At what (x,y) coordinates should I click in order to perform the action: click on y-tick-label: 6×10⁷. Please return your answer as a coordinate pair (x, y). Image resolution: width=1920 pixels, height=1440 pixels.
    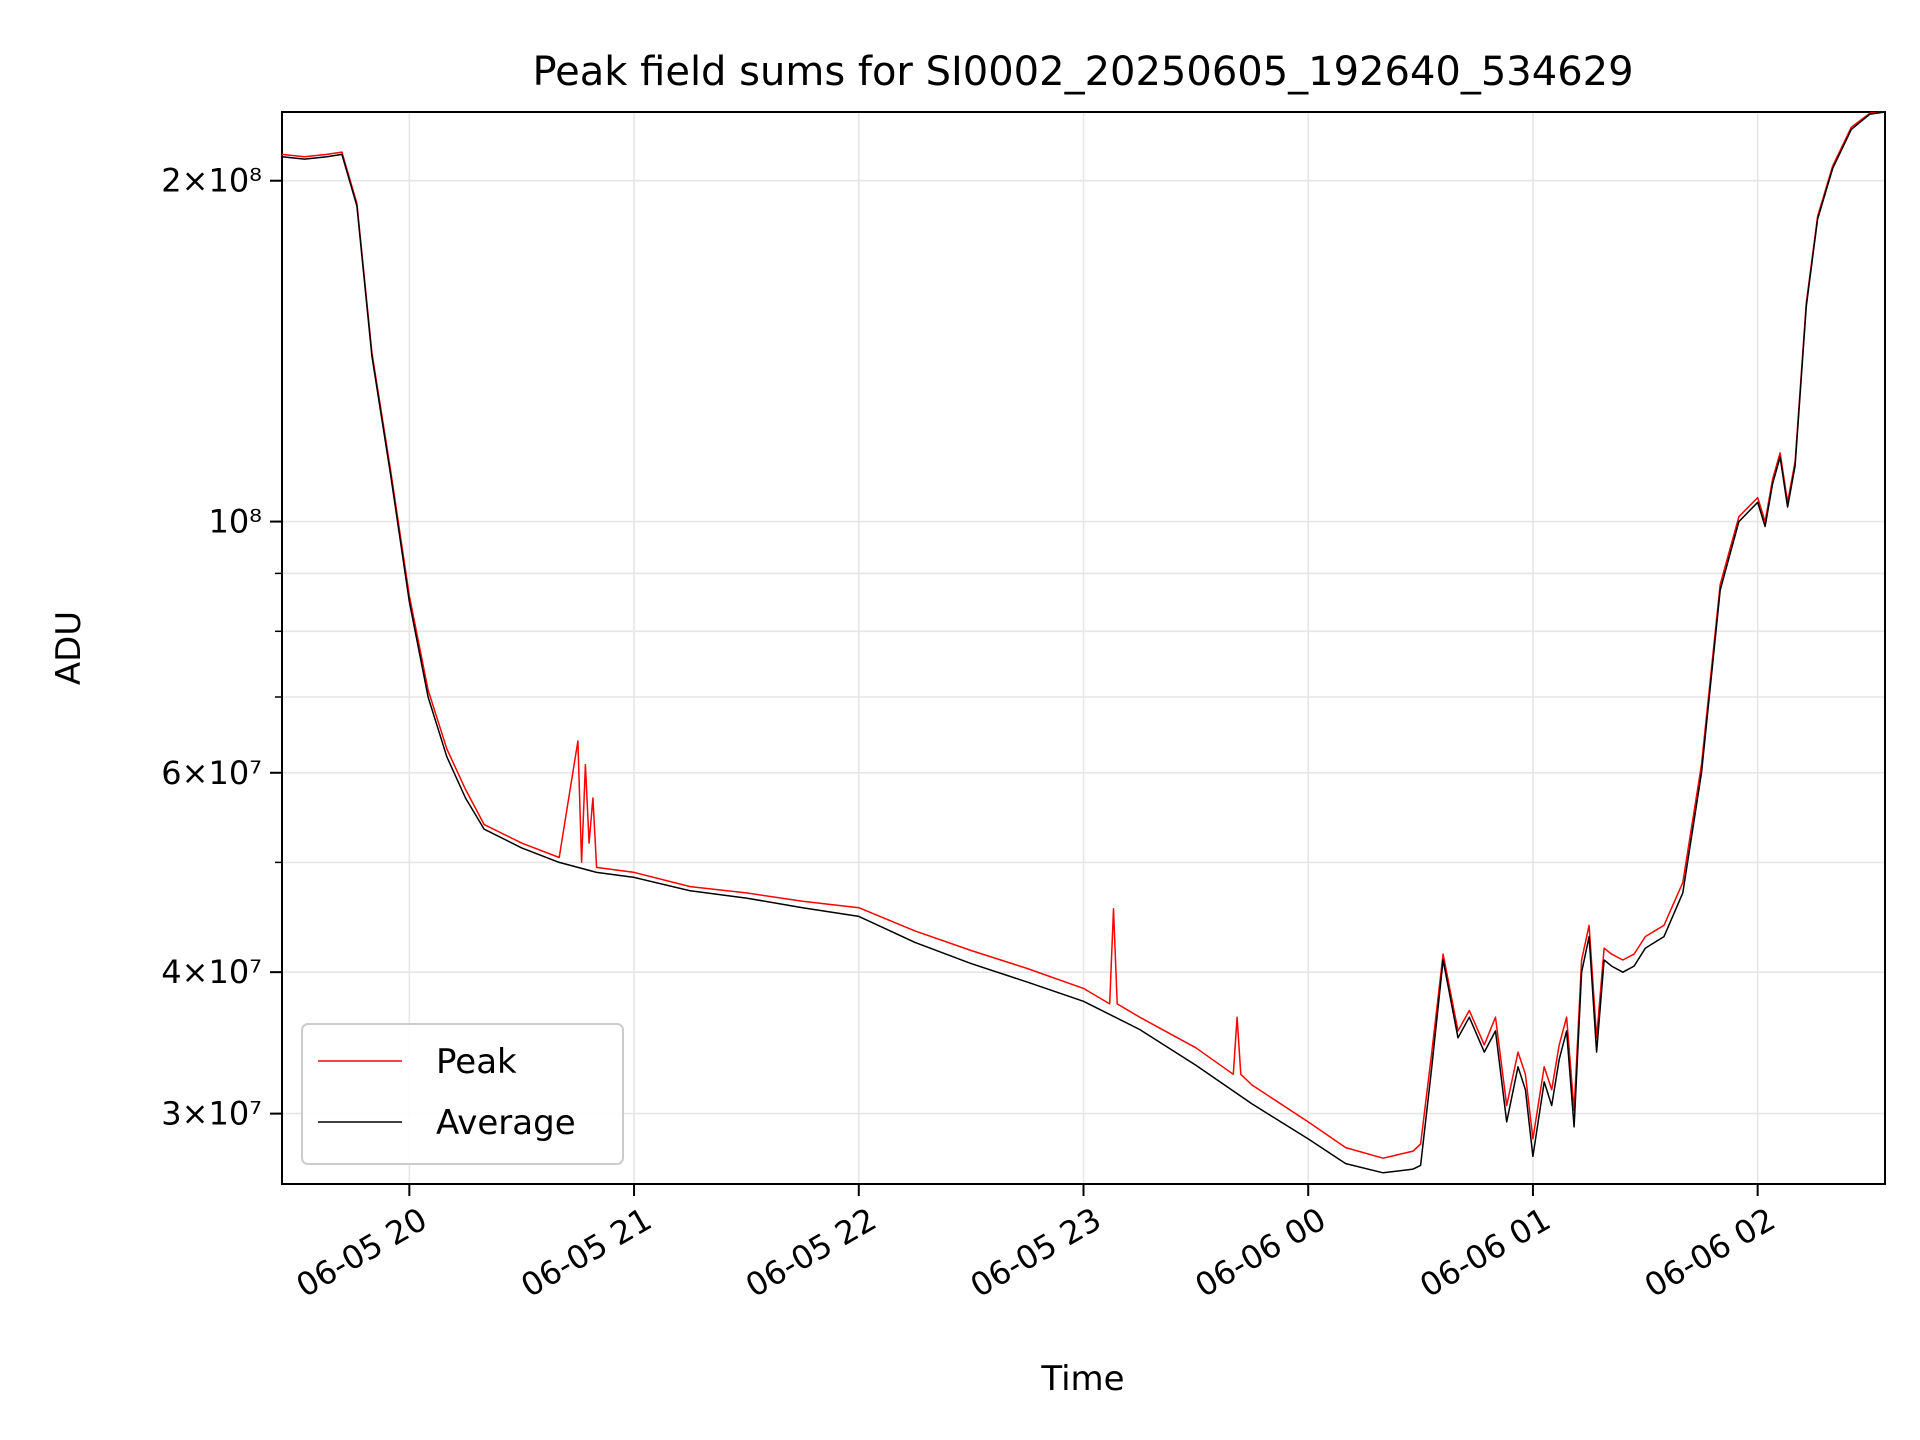
    Looking at the image, I should click on (211, 773).